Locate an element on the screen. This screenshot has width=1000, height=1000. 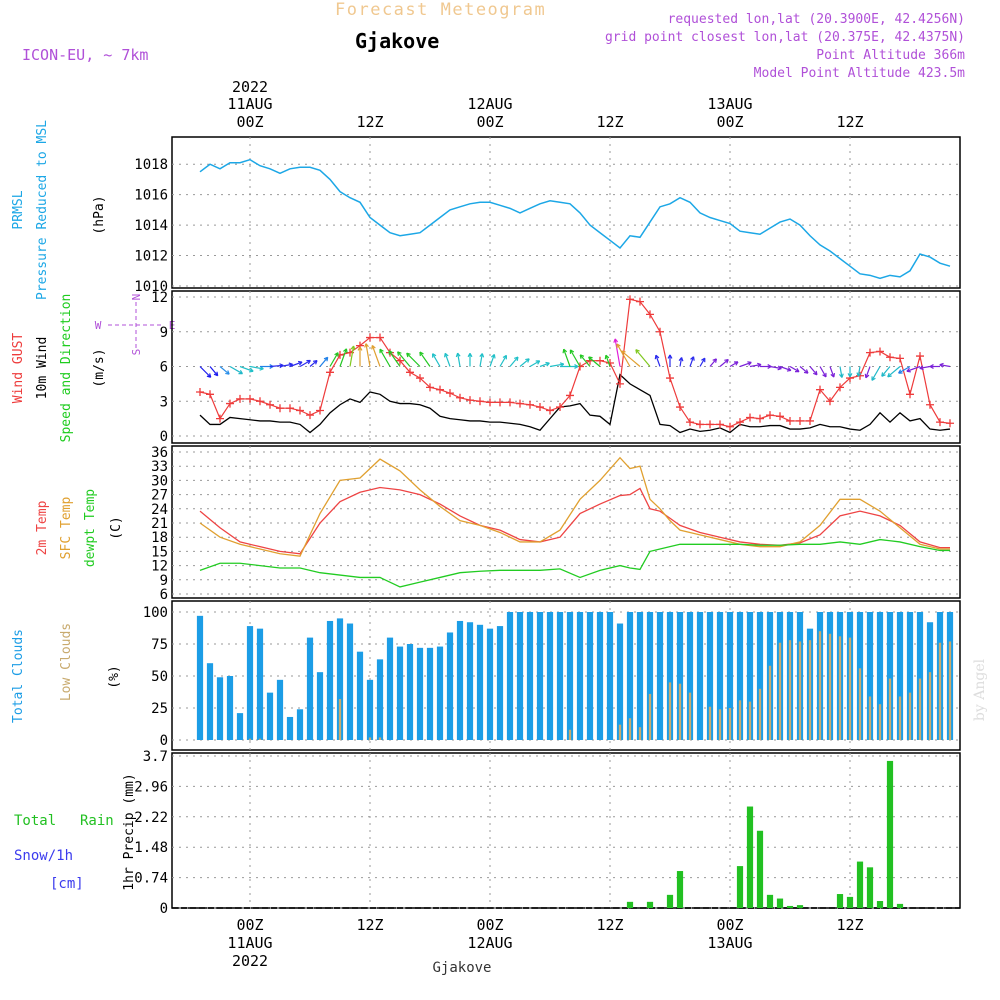
bottom-time-label: 12Z is located at coordinates (369, 925).